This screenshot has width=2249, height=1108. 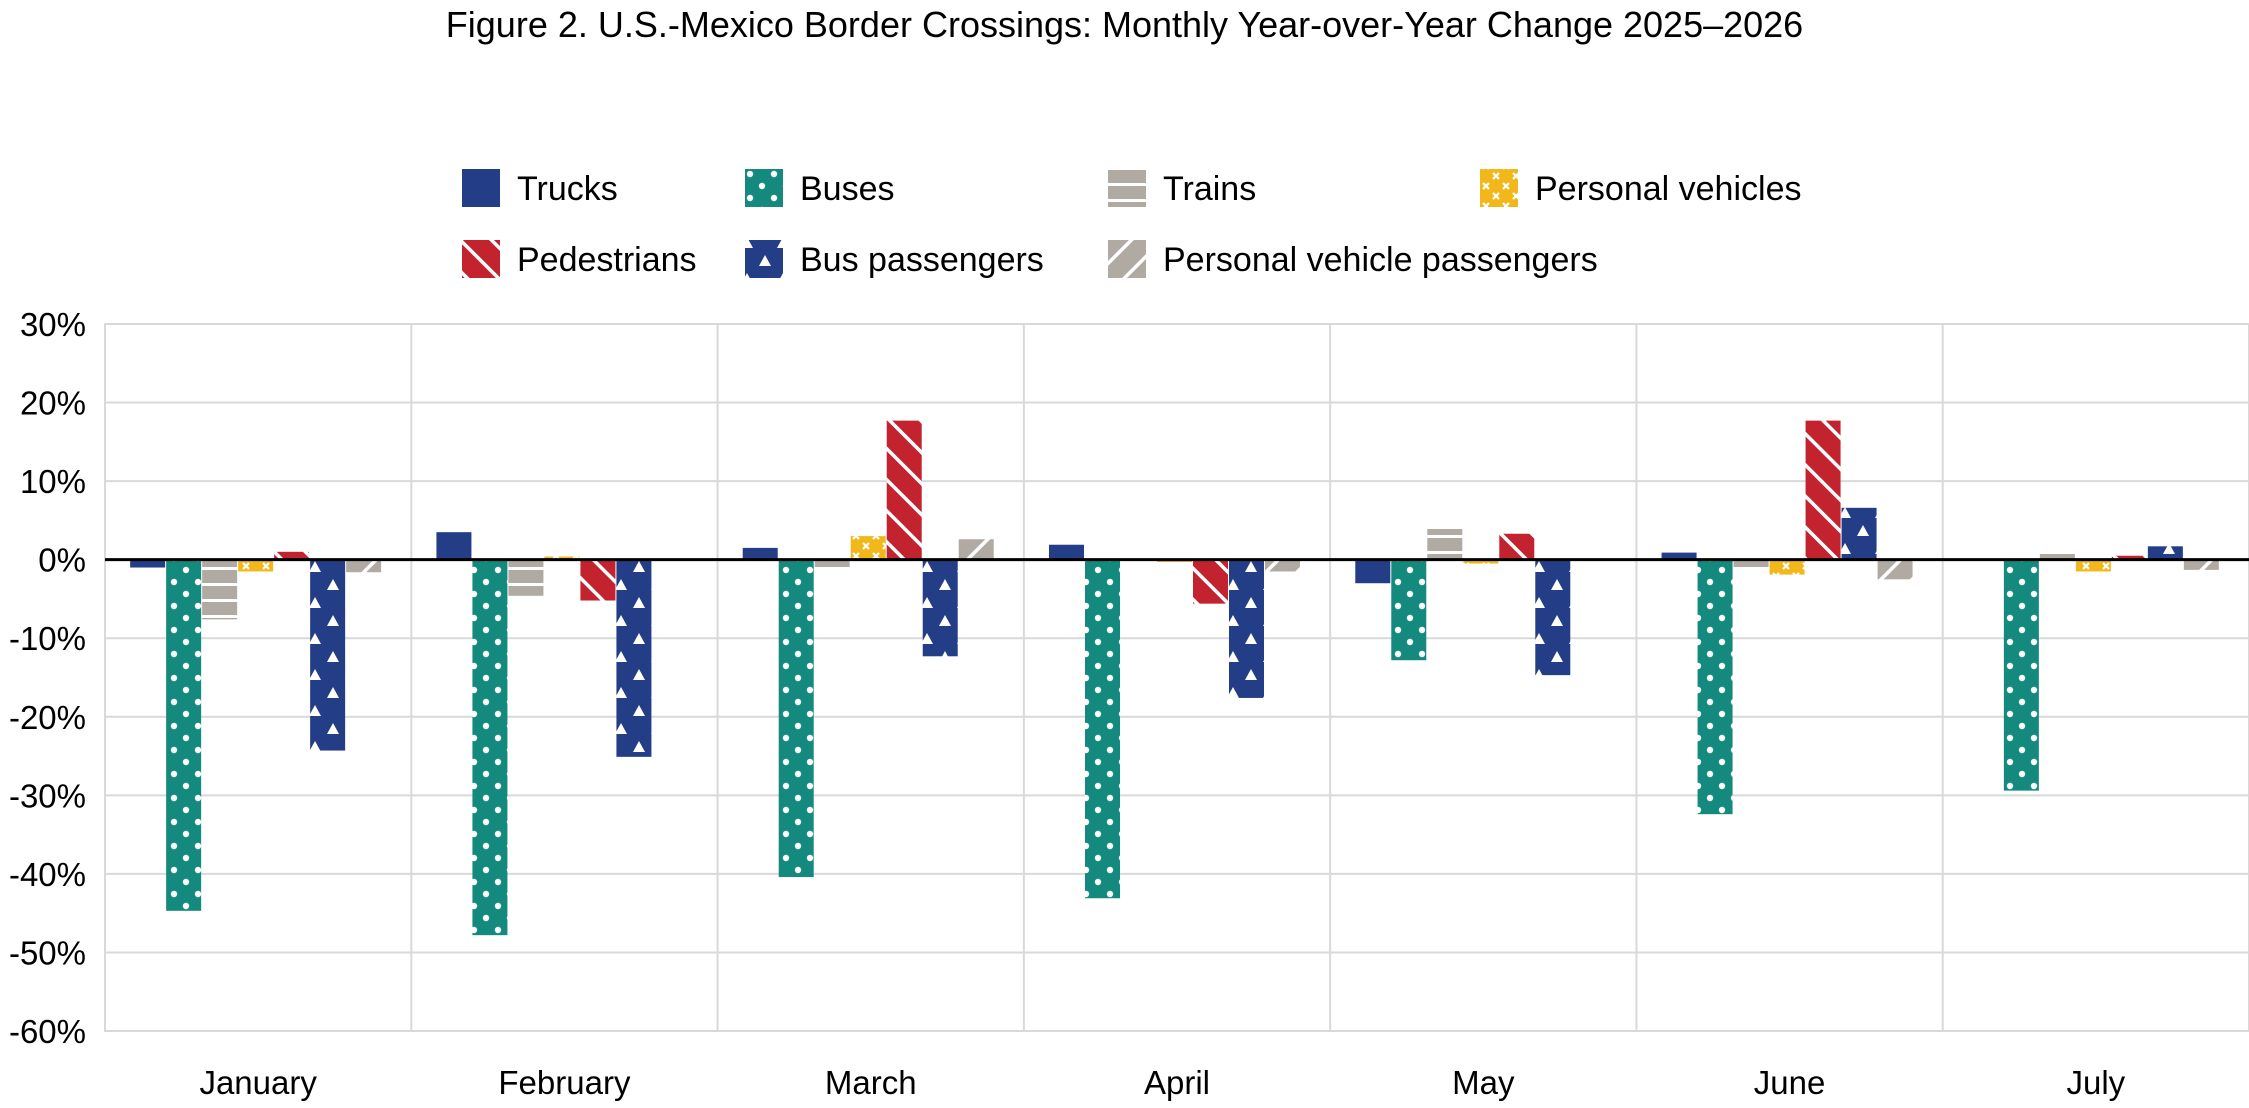 What do you see at coordinates (1209, 189) in the screenshot?
I see `legend-label: Trains` at bounding box center [1209, 189].